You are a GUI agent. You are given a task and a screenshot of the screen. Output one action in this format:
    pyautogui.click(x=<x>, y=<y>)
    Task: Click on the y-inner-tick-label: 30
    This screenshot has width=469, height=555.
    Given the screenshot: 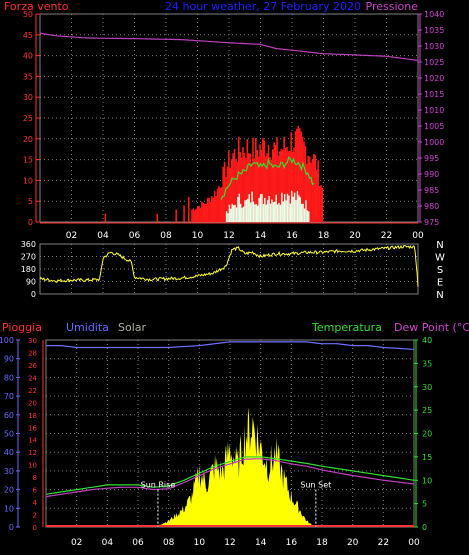 What is the action you would take?
    pyautogui.click(x=32, y=341)
    